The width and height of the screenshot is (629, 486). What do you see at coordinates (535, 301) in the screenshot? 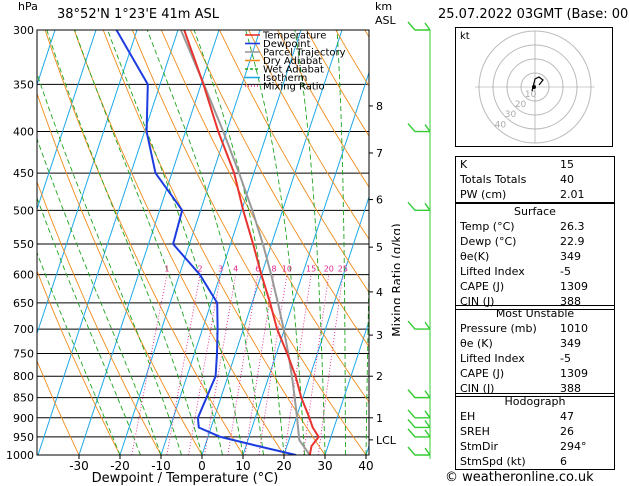
I see `surface-cin-row: CIN (J) 388` at bounding box center [535, 301].